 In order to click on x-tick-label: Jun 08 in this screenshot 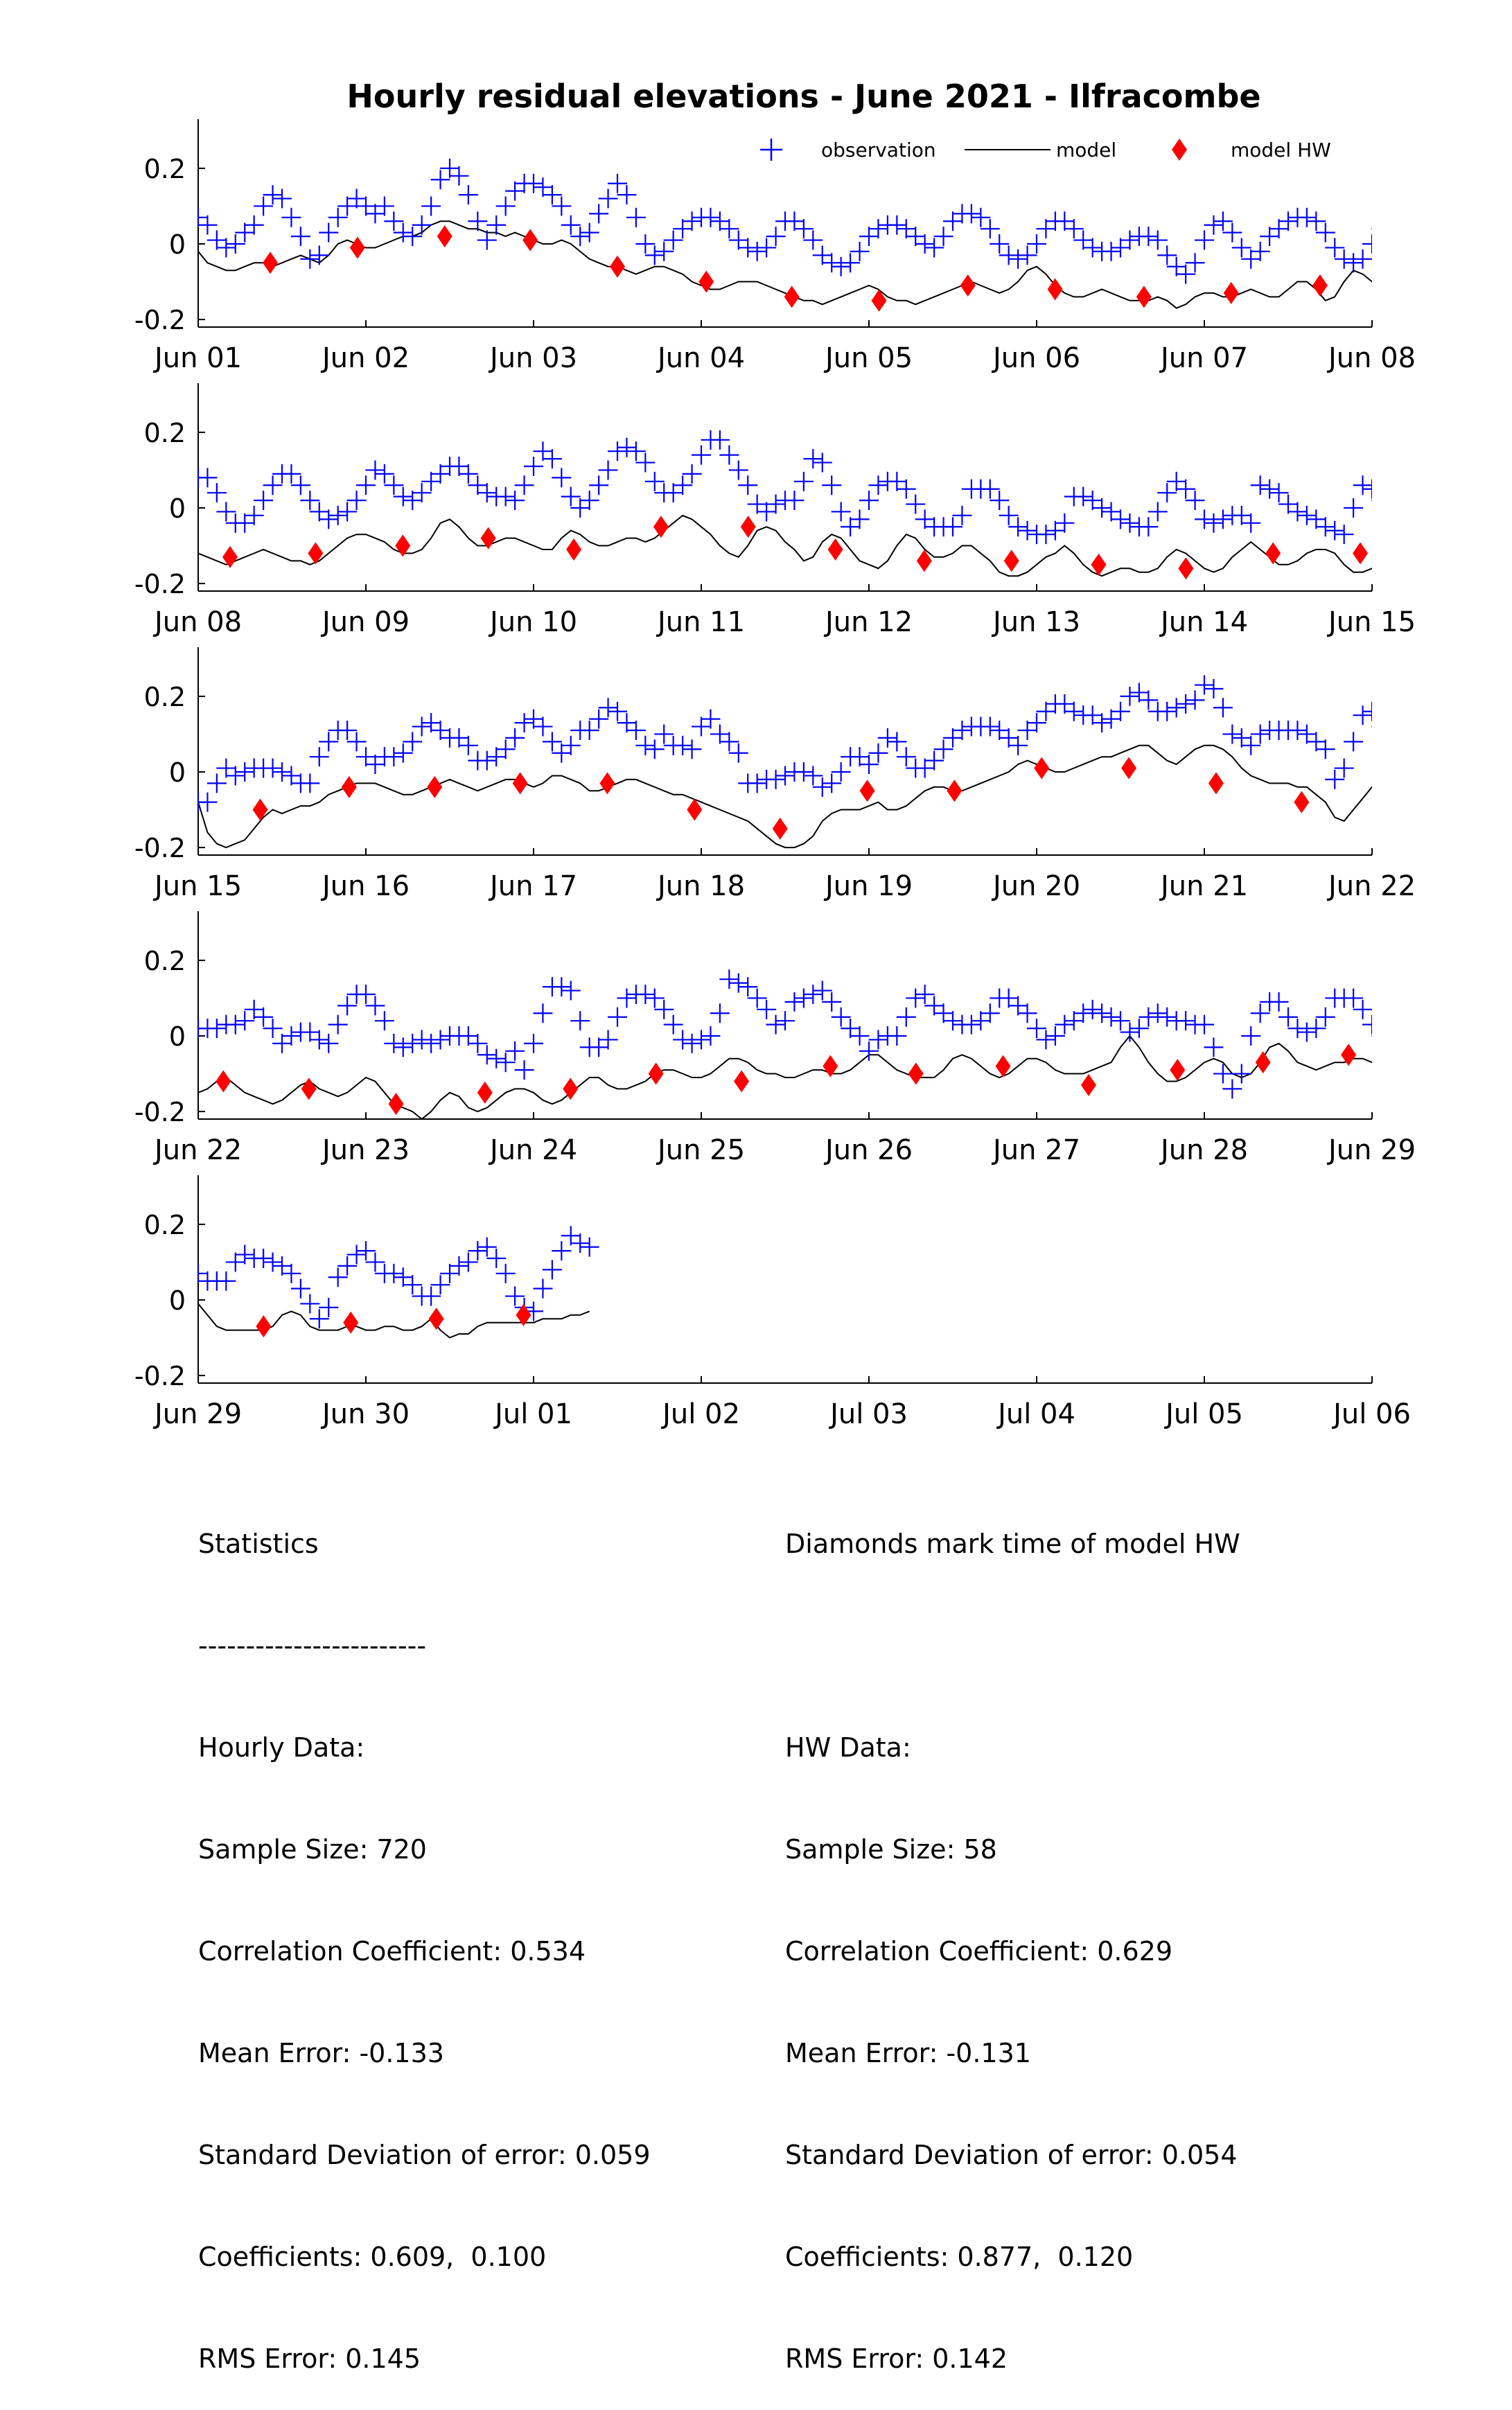, I will do `click(197, 622)`.